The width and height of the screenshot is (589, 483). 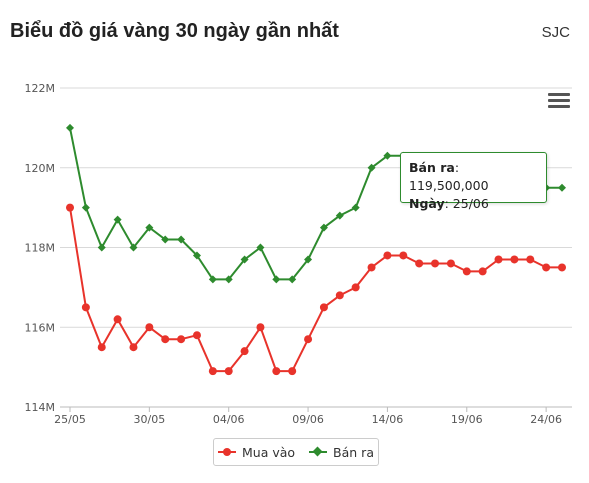 I want to click on legend: Mua vào Bán ra, so click(x=296, y=452).